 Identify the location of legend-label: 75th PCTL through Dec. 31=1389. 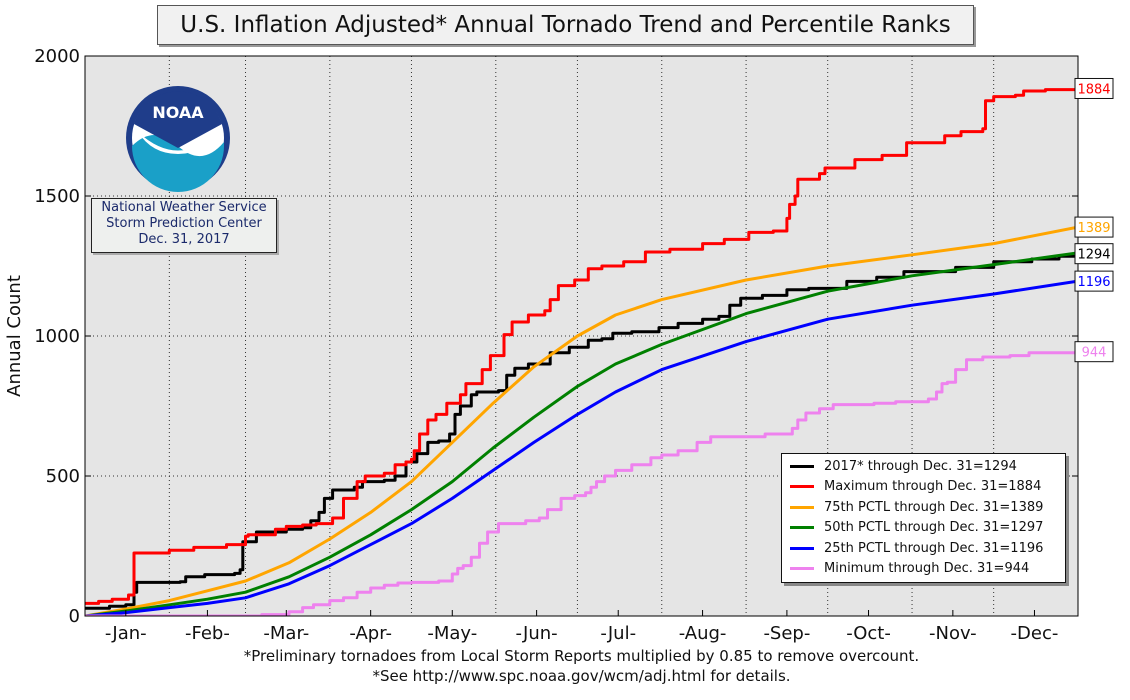
(934, 507).